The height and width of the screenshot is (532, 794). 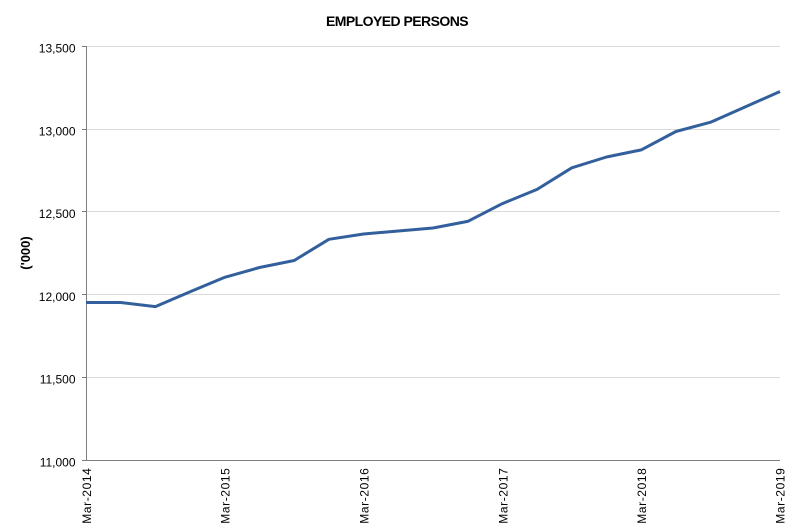 What do you see at coordinates (365, 496) in the screenshot?
I see `svg-text: Mar-2016` at bounding box center [365, 496].